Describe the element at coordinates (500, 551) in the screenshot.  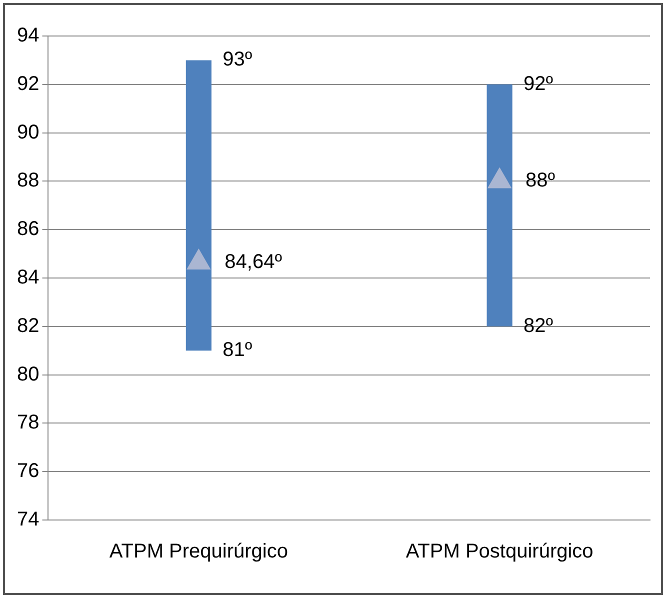
I see `x-tick-label: ATPM Postquirúrgico` at that location.